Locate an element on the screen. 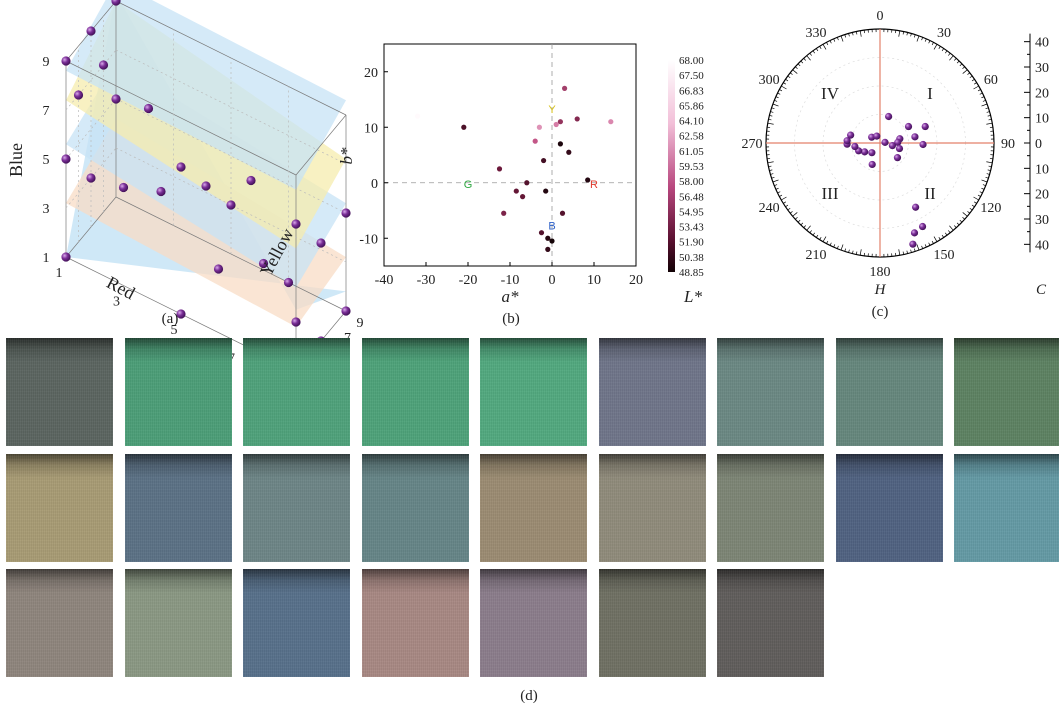 The height and width of the screenshot is (707, 1059). angle-axis-label: H is located at coordinates (880, 290).